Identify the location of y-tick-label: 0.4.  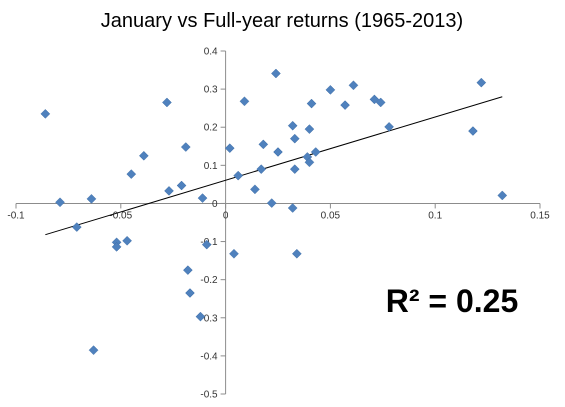
(211, 52).